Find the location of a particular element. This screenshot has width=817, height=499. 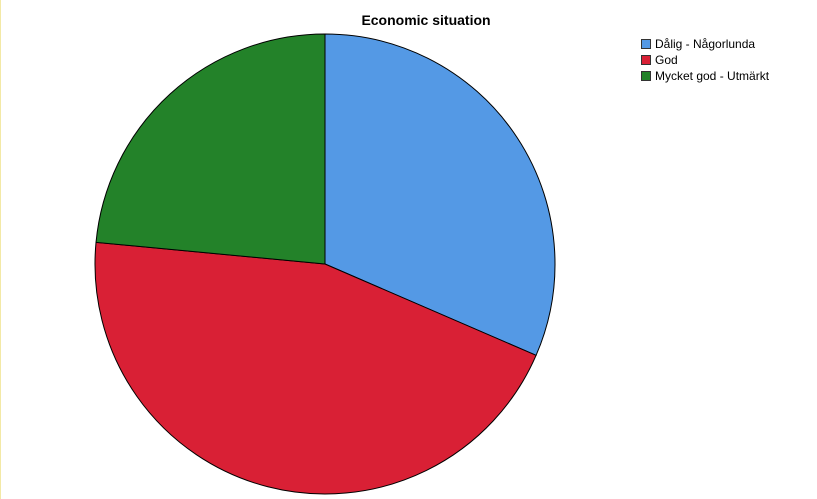

legend-item-mycket-god: Mycket god - Utmärkt is located at coordinates (705, 76).